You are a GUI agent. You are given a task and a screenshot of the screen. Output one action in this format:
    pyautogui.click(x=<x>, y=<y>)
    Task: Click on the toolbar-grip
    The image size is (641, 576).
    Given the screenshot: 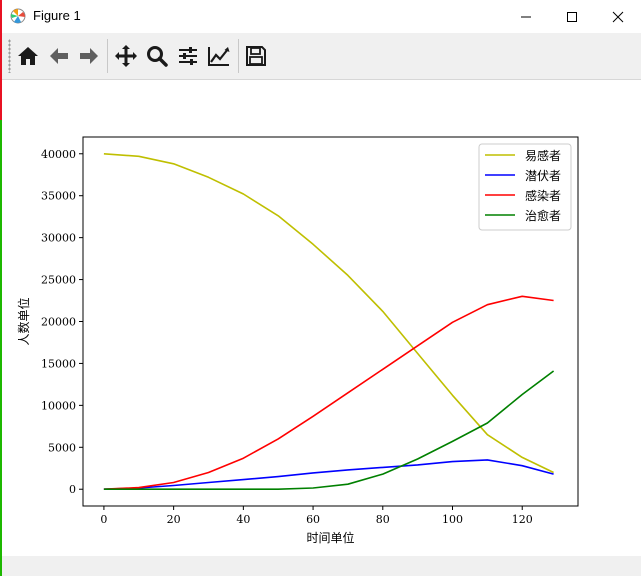 What is the action you would take?
    pyautogui.click(x=9, y=56)
    